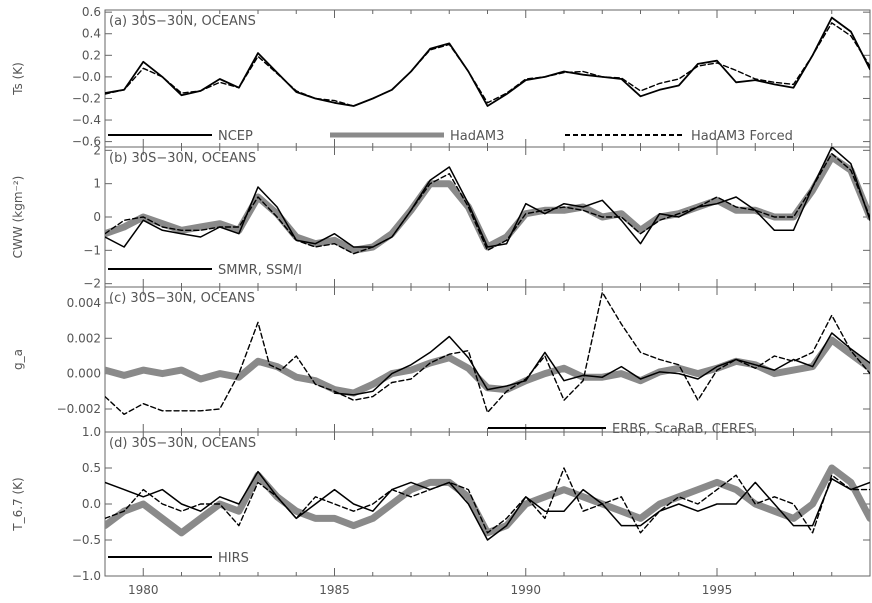  I want to click on series-forced-a, so click(487, 64).